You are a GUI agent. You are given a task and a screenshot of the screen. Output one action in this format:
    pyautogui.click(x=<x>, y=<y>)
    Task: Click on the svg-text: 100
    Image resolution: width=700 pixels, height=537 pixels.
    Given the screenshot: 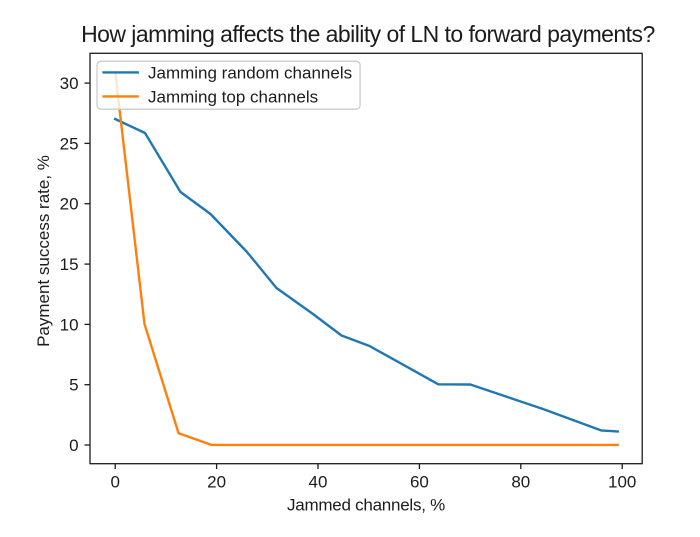 What is the action you would take?
    pyautogui.click(x=622, y=482)
    